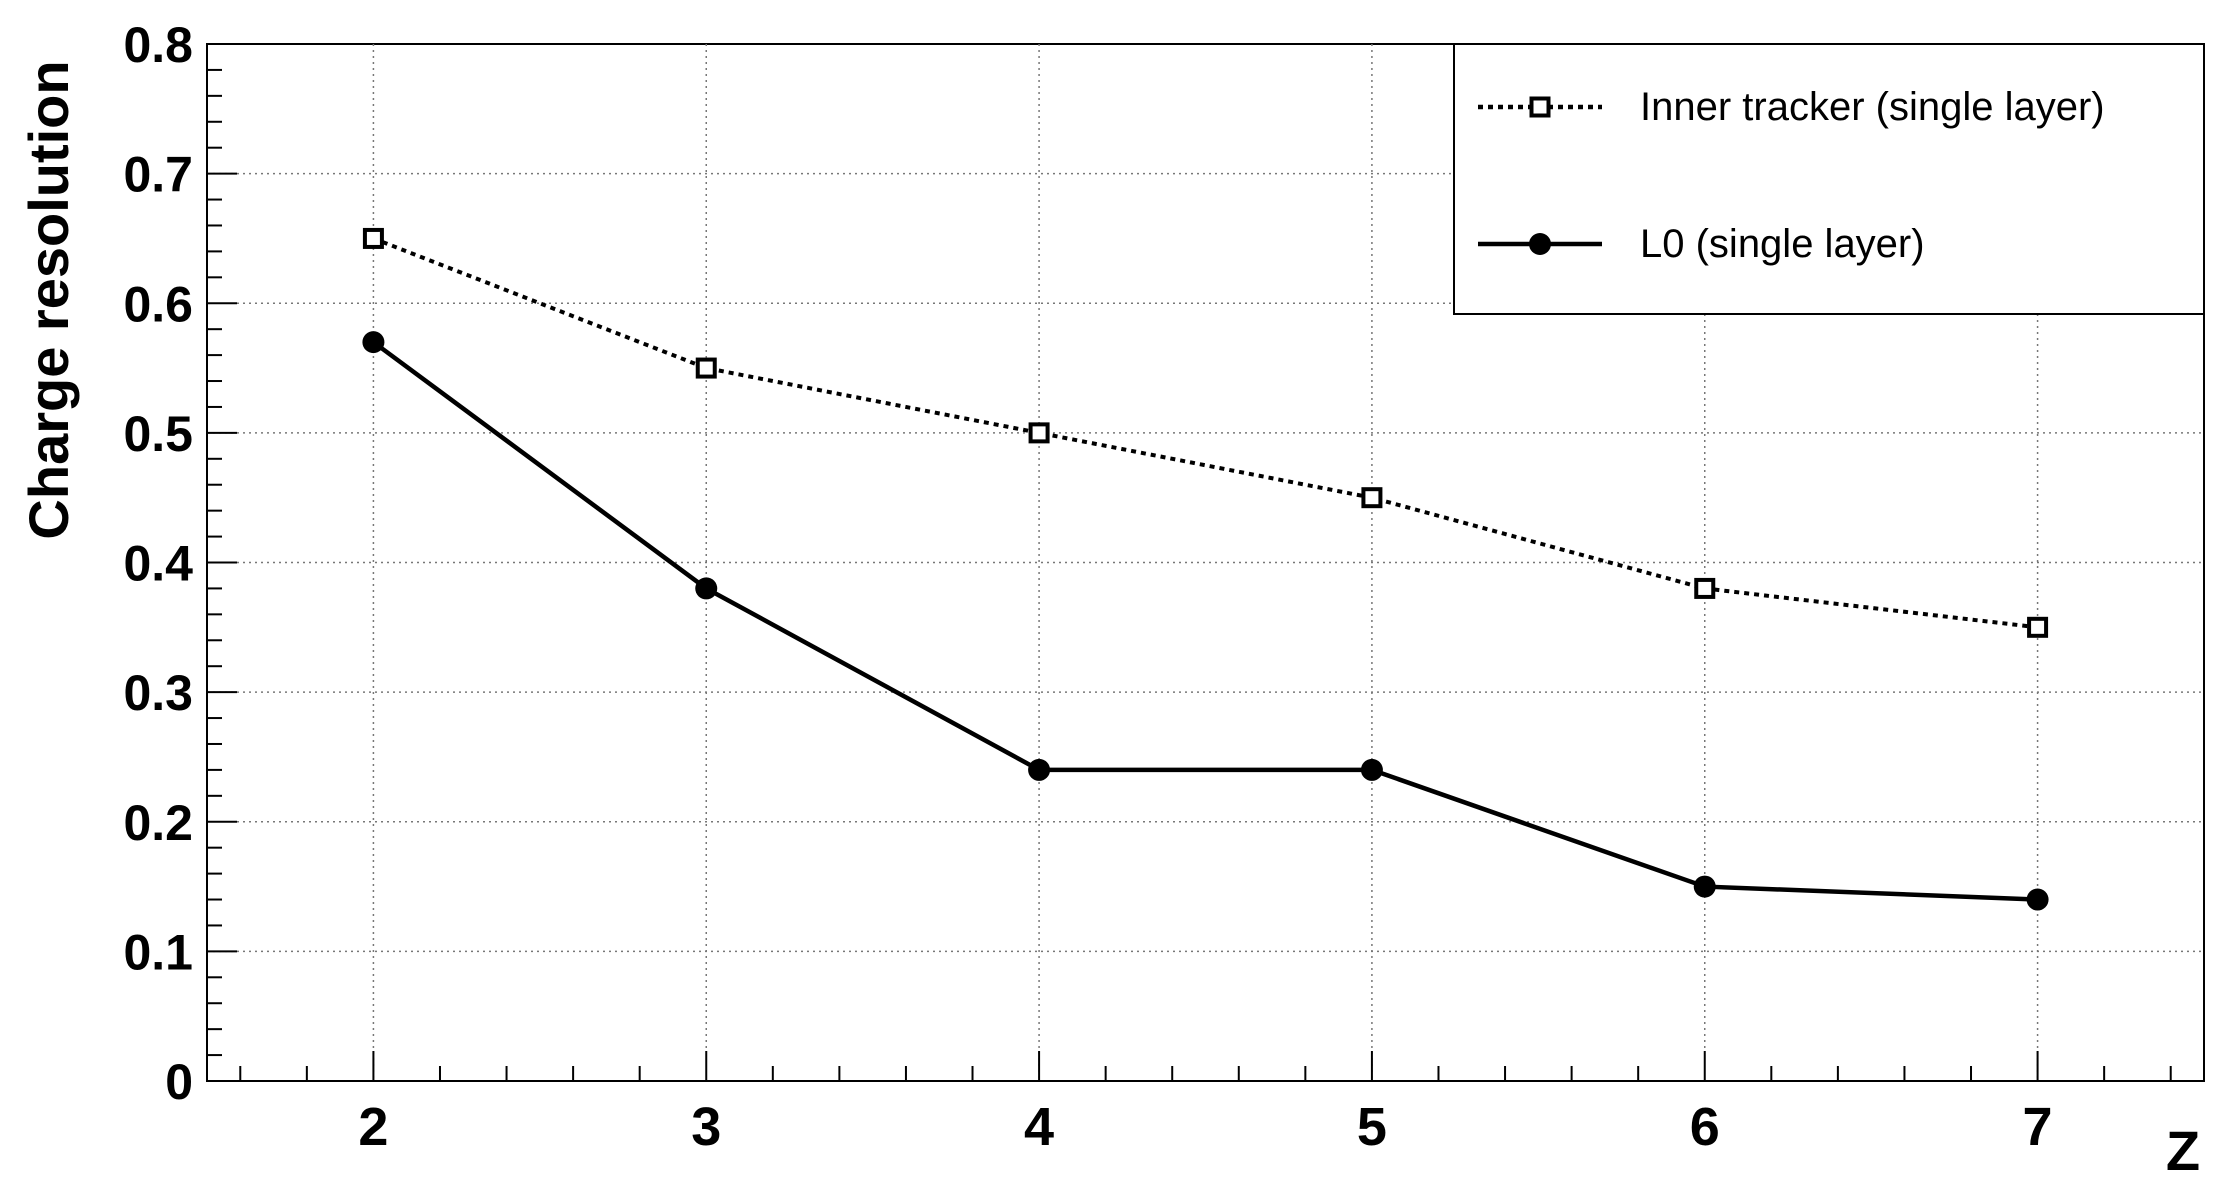 The width and height of the screenshot is (2223, 1203). Describe the element at coordinates (48, 299) in the screenshot. I see `y-axis-title: Charge resolution` at that location.